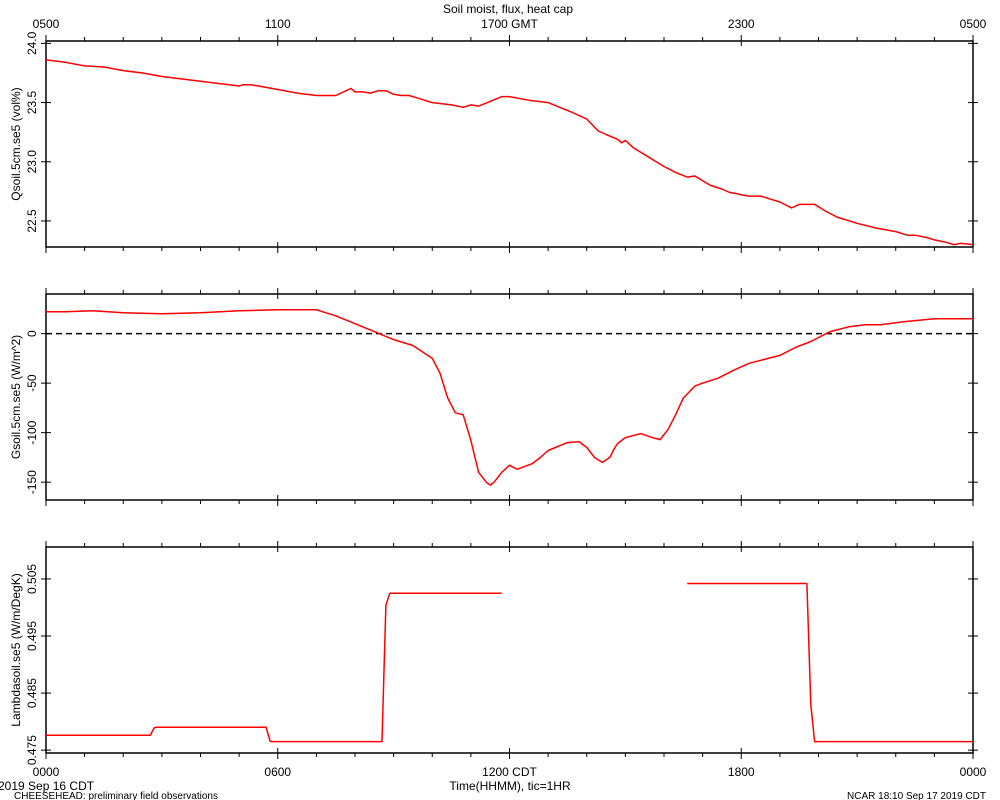  Describe the element at coordinates (741, 24) in the screenshot. I see `top-x-tick-label: 2300` at that location.